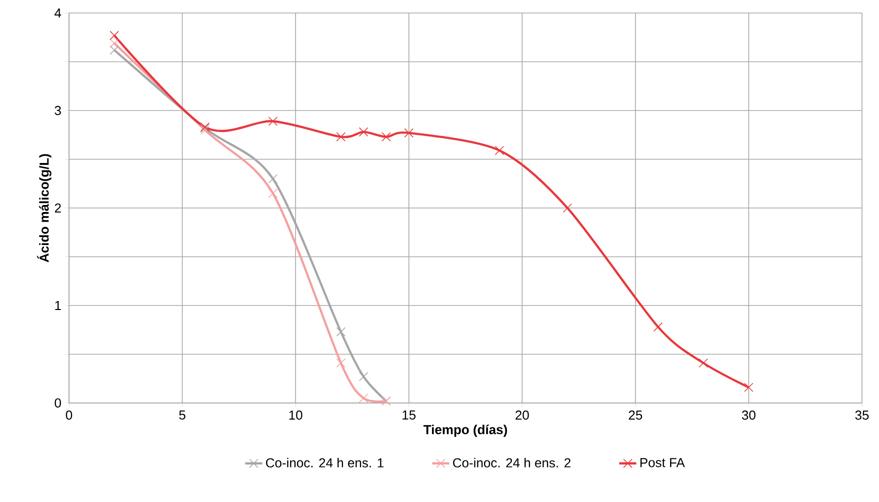 This screenshot has width=879, height=502. I want to click on x-axis-title: Tiempo (días), so click(465, 430).